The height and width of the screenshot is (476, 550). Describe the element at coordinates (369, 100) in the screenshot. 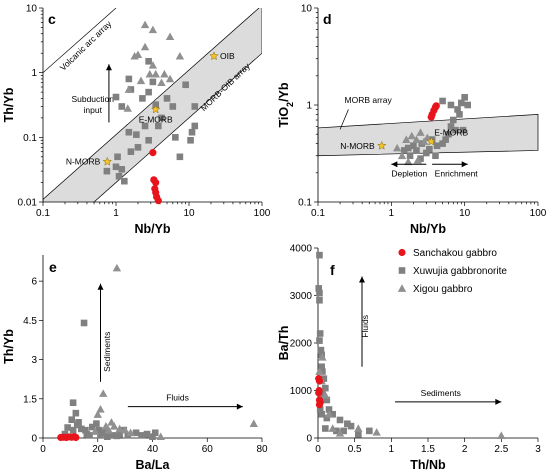

I see `annotation-morb-array: MORB array` at that location.